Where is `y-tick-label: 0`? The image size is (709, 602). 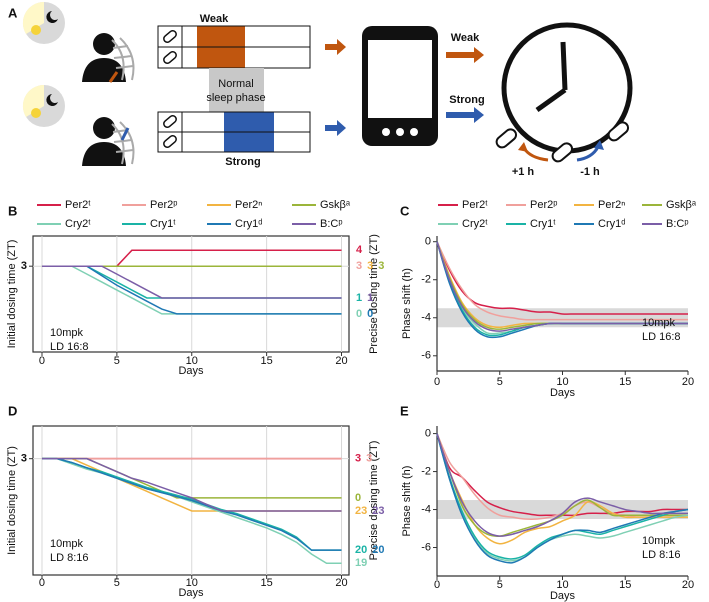
y-tick-label: 0 is located at coordinates (428, 242).